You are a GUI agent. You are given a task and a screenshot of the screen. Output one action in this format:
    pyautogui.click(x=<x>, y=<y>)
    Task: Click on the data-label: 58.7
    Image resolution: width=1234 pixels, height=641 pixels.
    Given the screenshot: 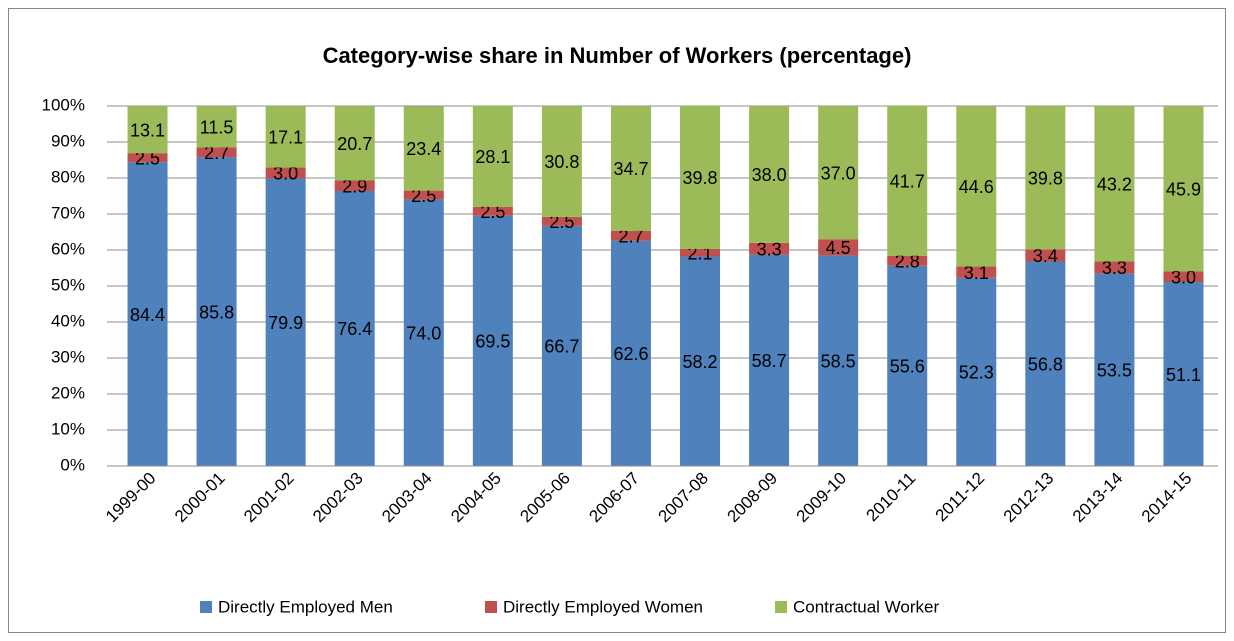 What is the action you would take?
    pyautogui.click(x=769, y=361)
    